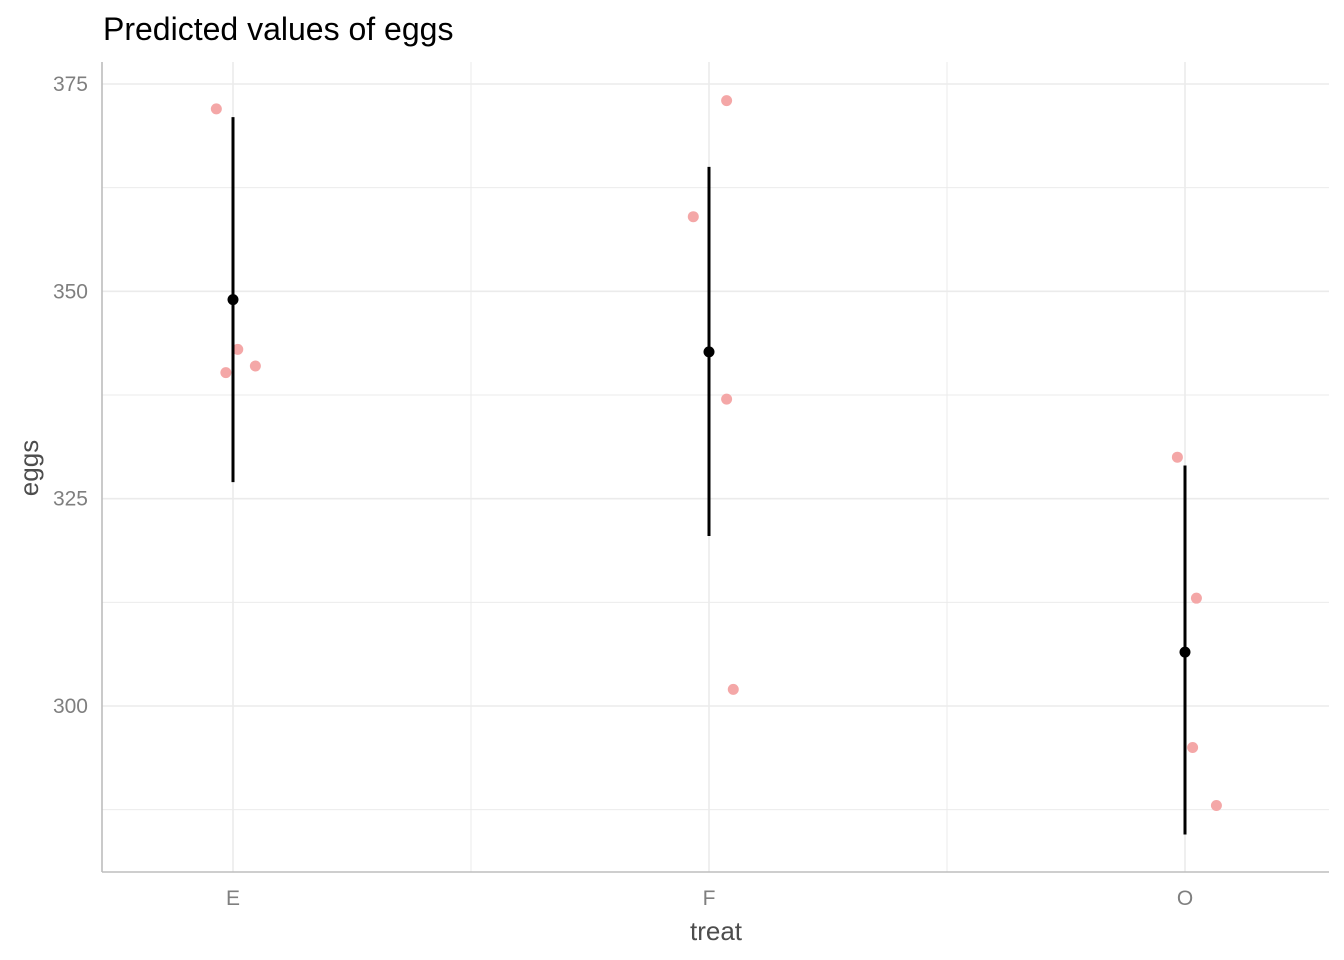 Image resolution: width=1344 pixels, height=960 pixels. What do you see at coordinates (70, 84) in the screenshot?
I see `y-tick-label: 375` at bounding box center [70, 84].